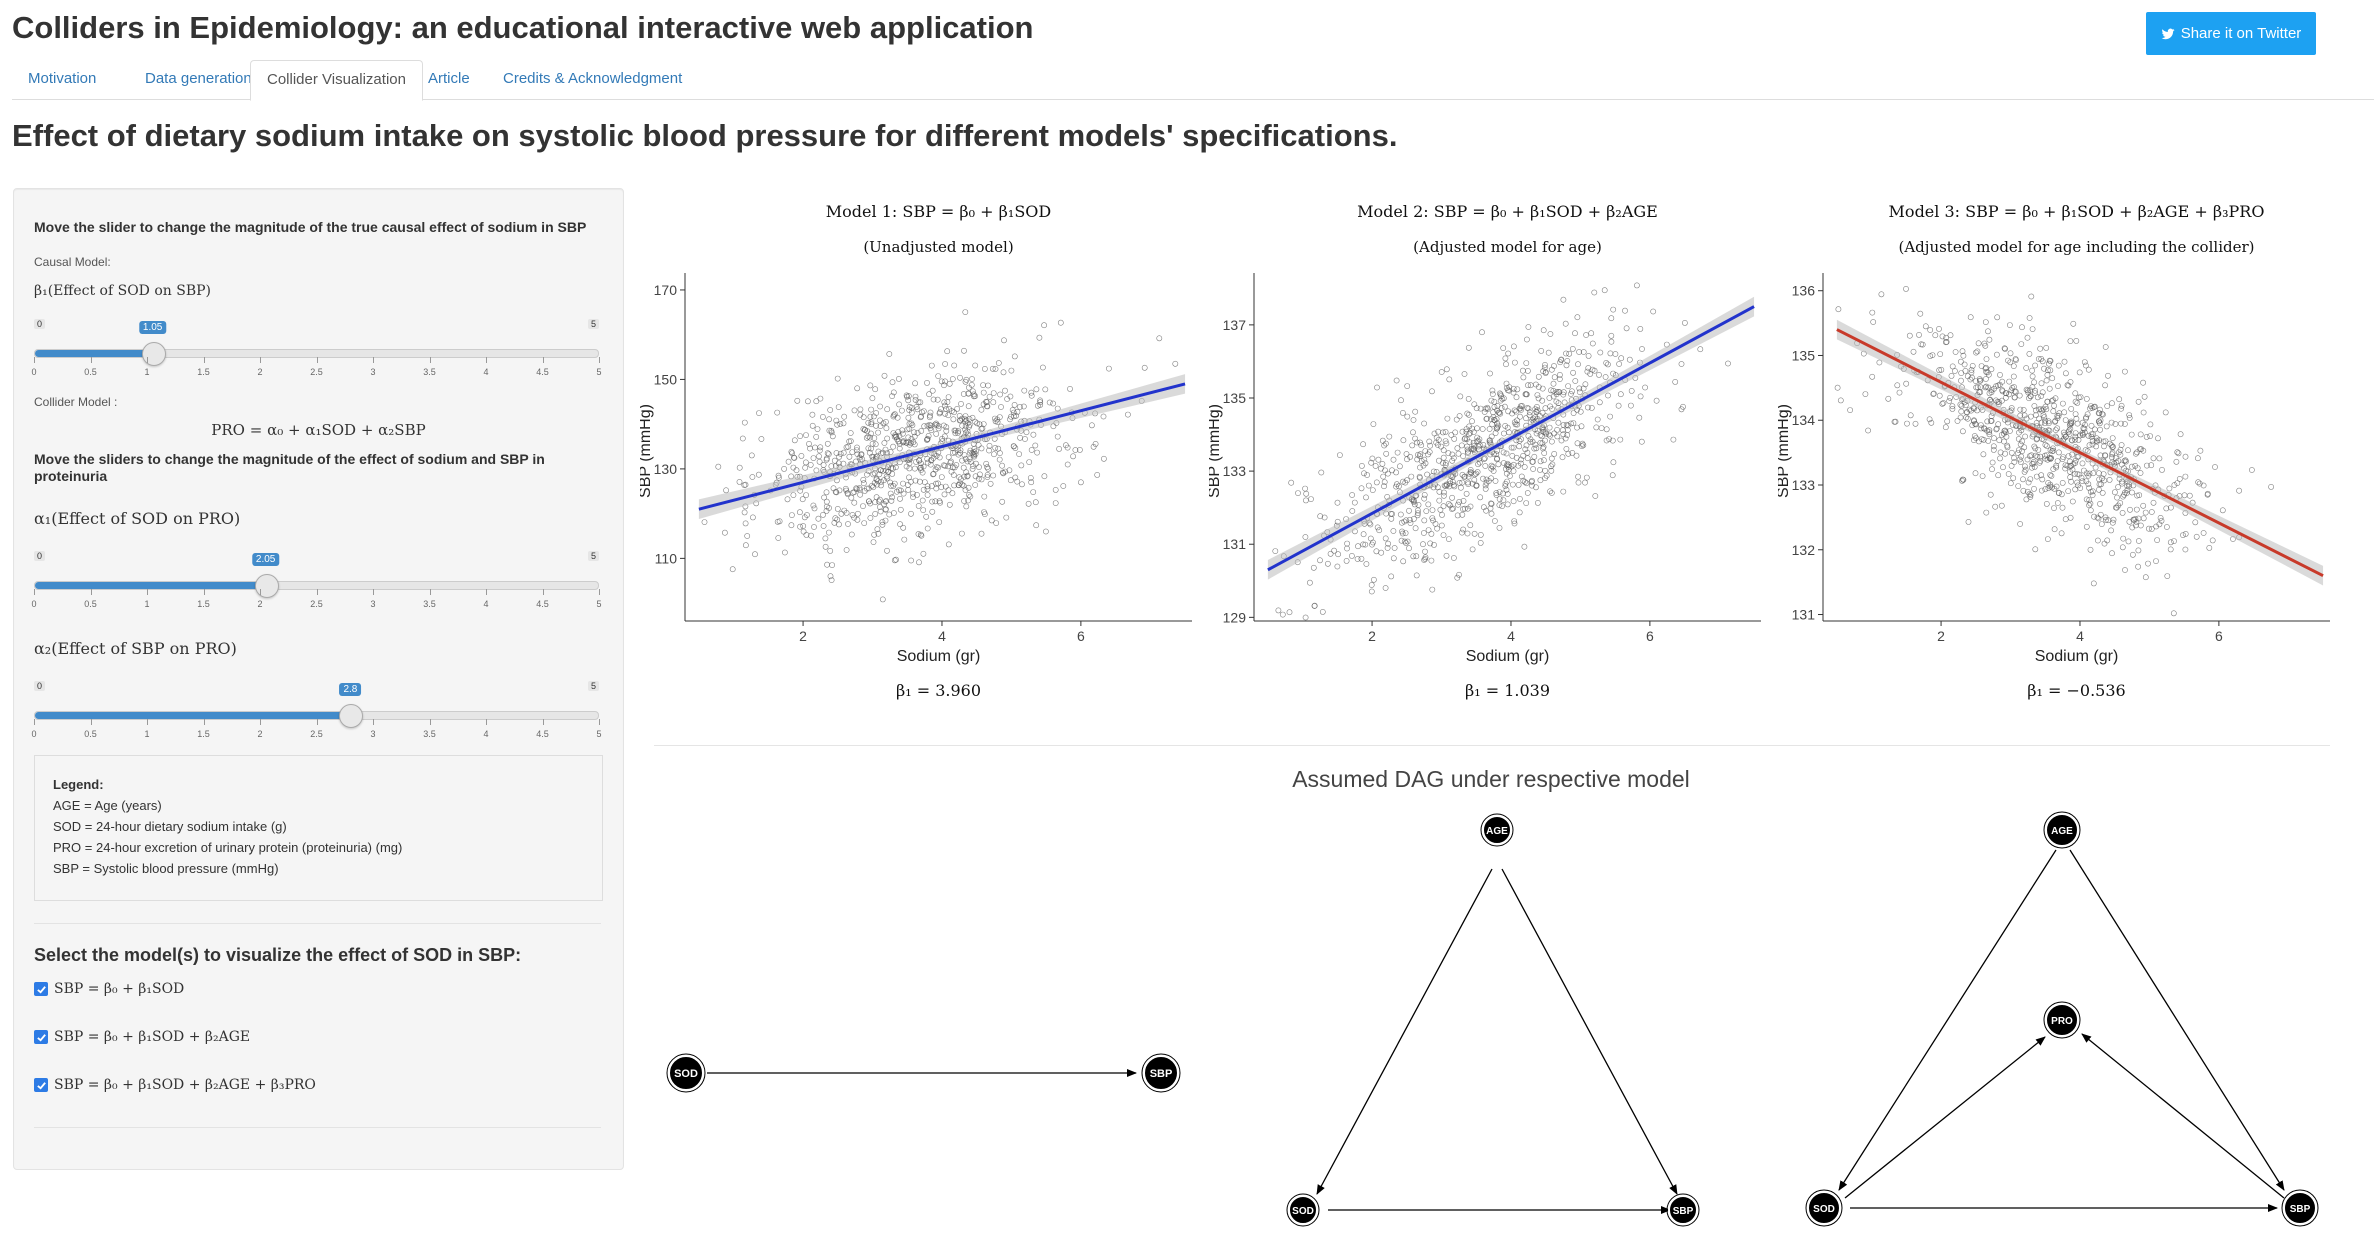 This screenshot has width=2374, height=1244. Describe the element at coordinates (175, 1085) in the screenshot. I see `model3-checkbox-row: SBP = β₀ + β₁SOD + β₂AGE + β₃PRO` at that location.